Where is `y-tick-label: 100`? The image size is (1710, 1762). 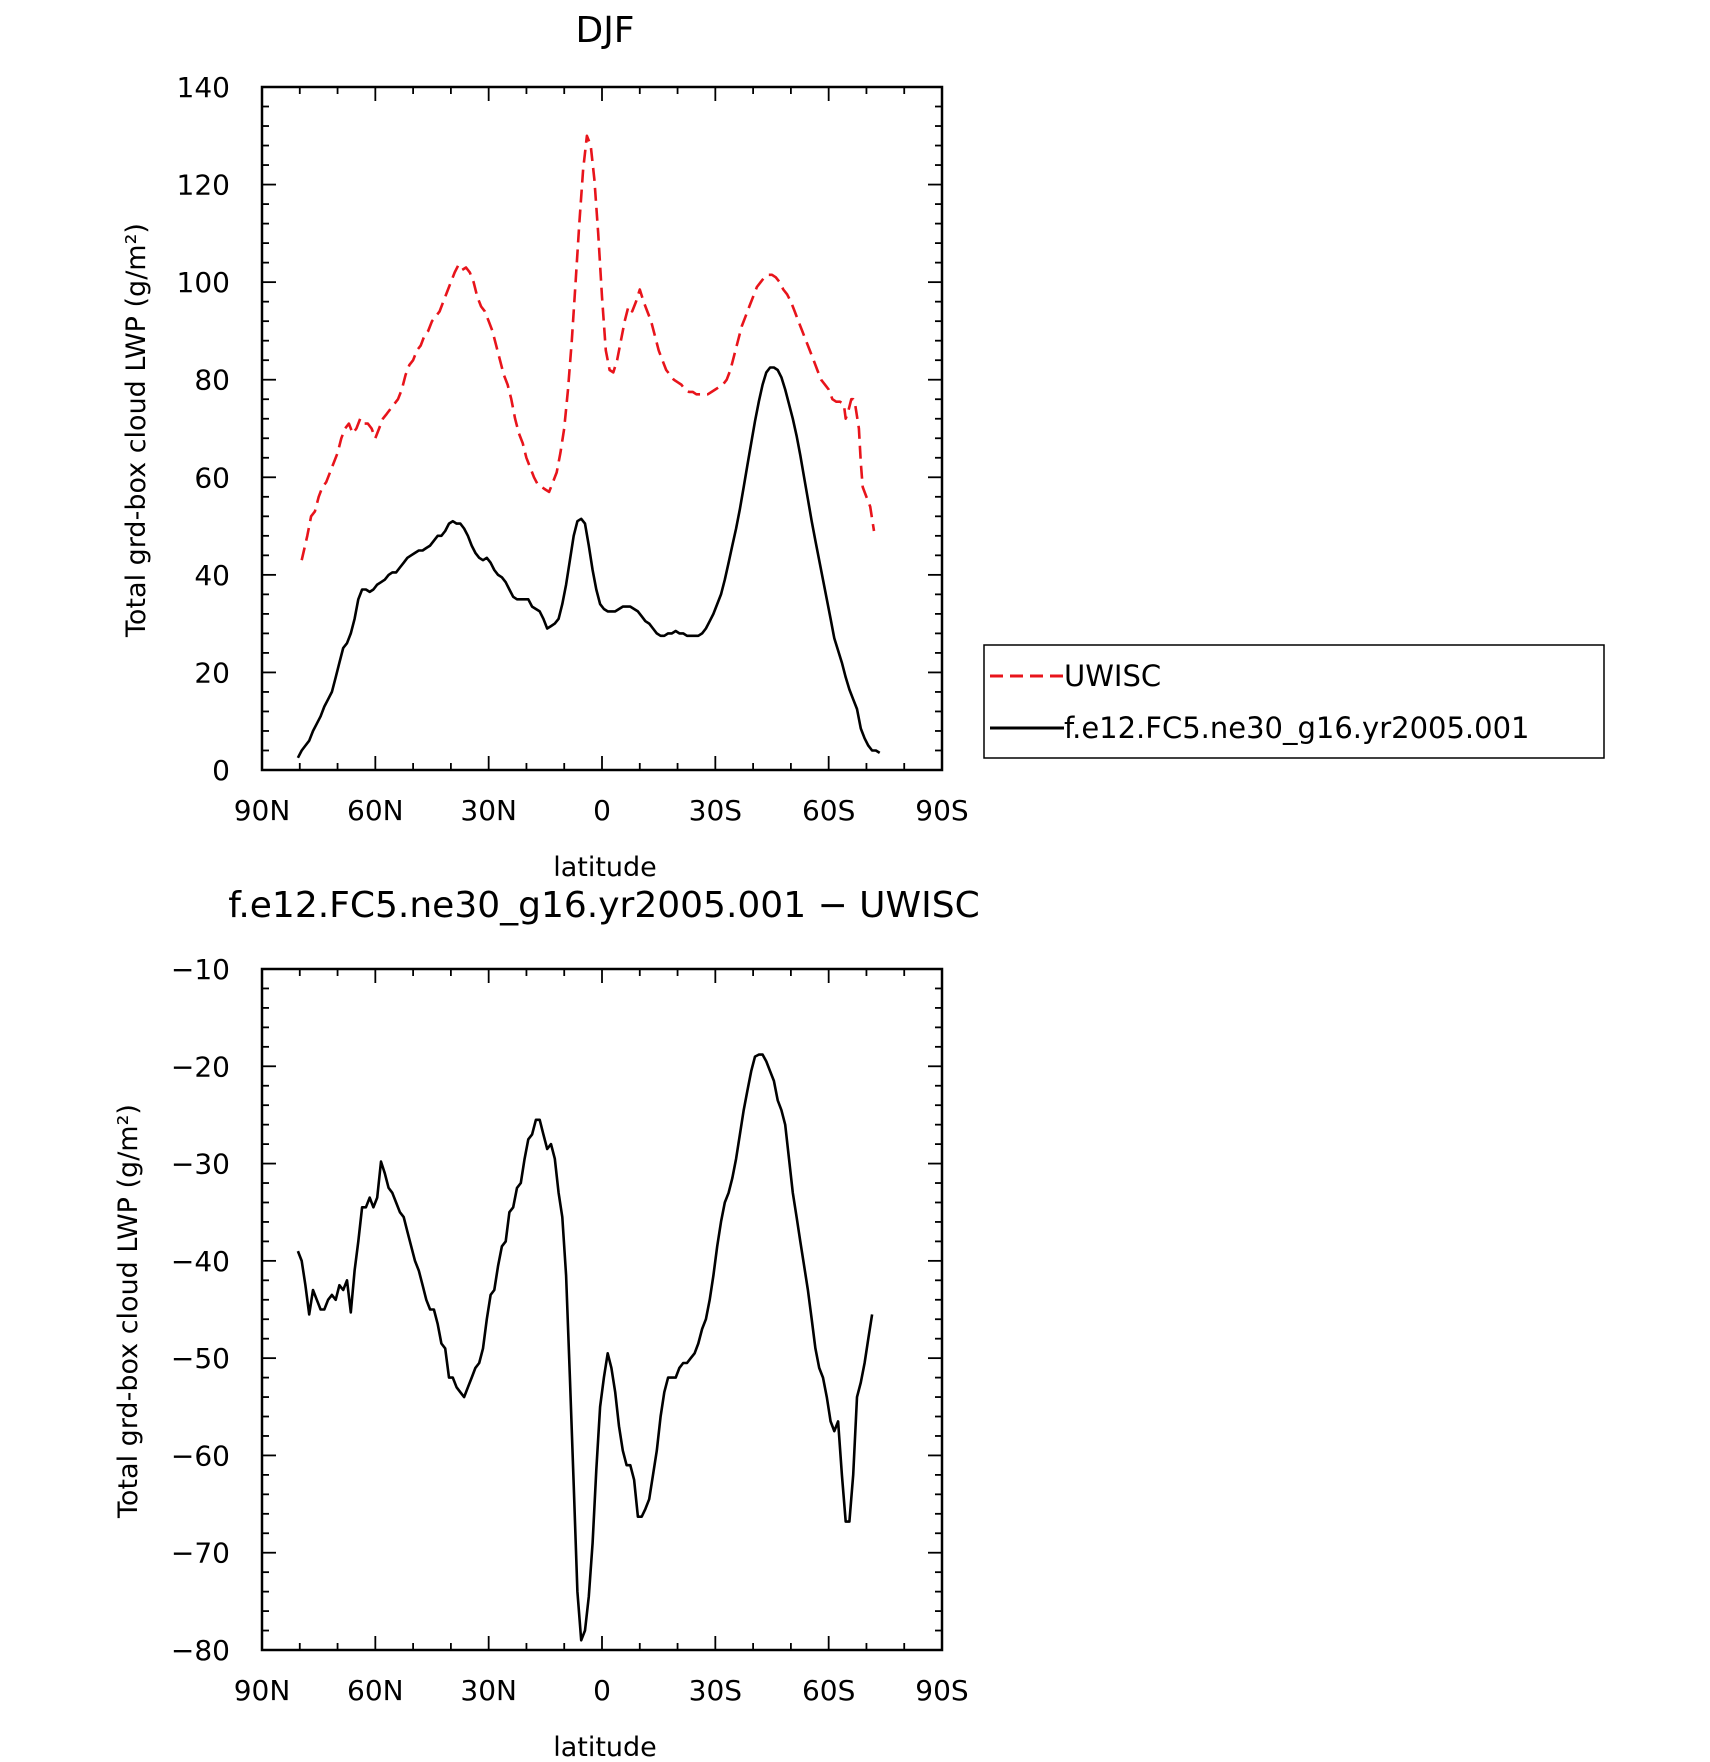
y-tick-label: 100 is located at coordinates (203, 282).